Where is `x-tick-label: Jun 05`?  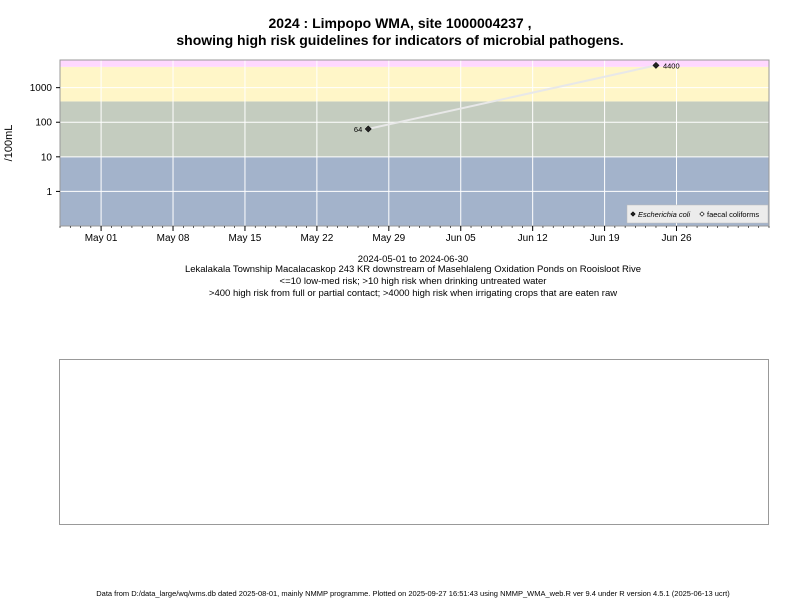
x-tick-label: Jun 05 is located at coordinates (461, 238).